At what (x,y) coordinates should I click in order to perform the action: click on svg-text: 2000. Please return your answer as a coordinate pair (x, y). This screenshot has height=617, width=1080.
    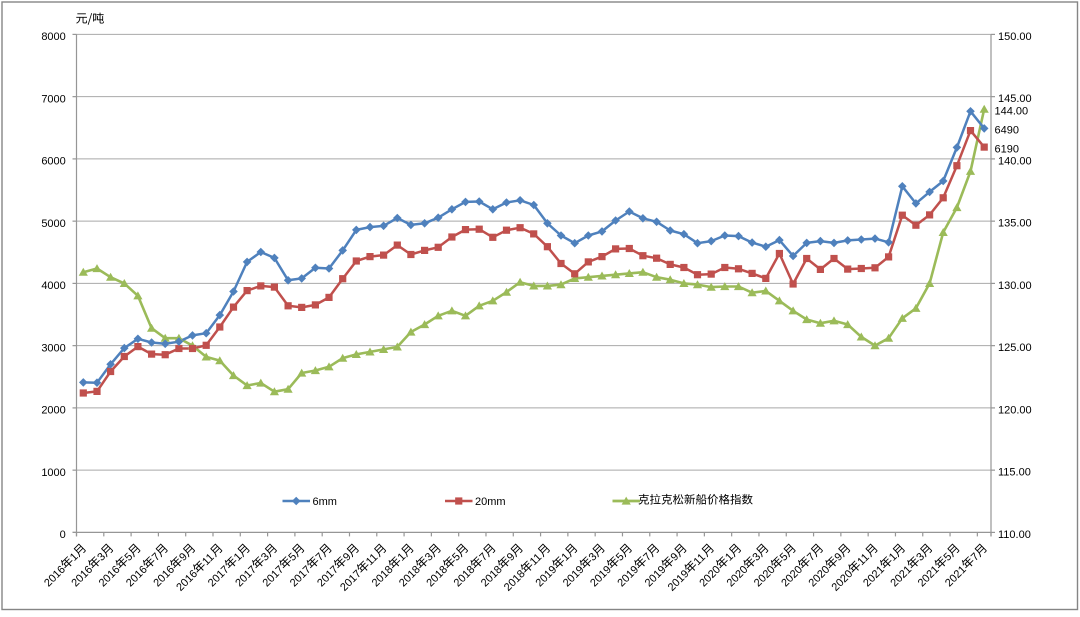
    Looking at the image, I should click on (53, 411).